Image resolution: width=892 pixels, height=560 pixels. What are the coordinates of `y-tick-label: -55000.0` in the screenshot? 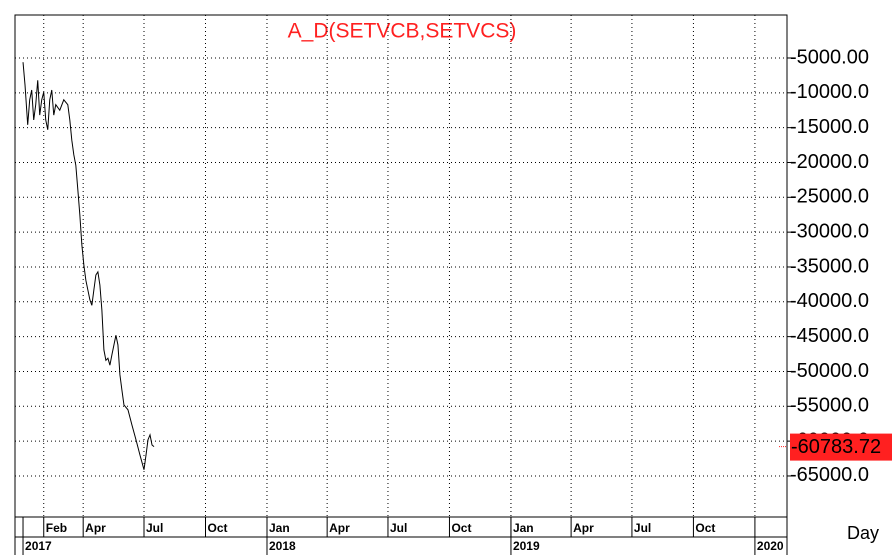 It's located at (829, 406).